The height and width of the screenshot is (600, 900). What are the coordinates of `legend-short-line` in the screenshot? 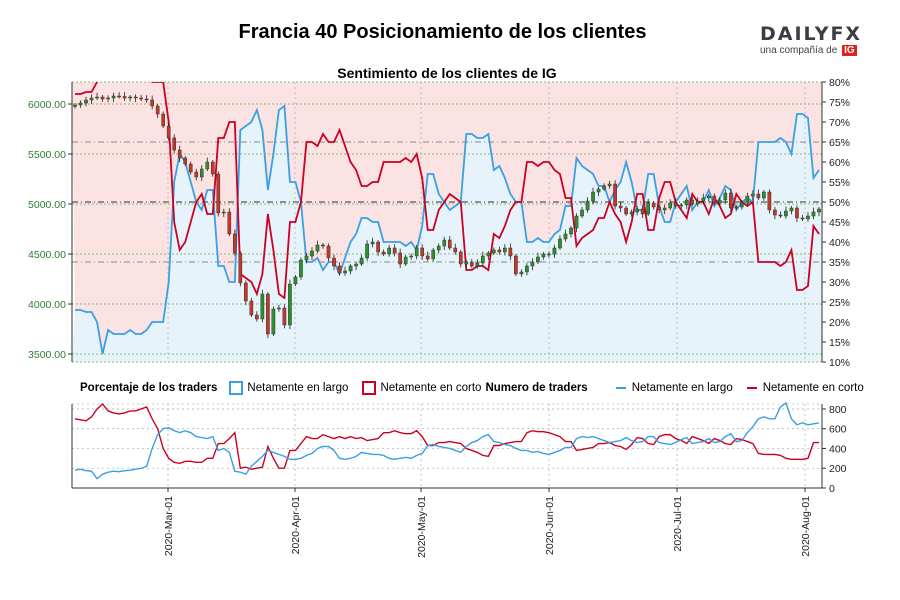 It's located at (751, 388).